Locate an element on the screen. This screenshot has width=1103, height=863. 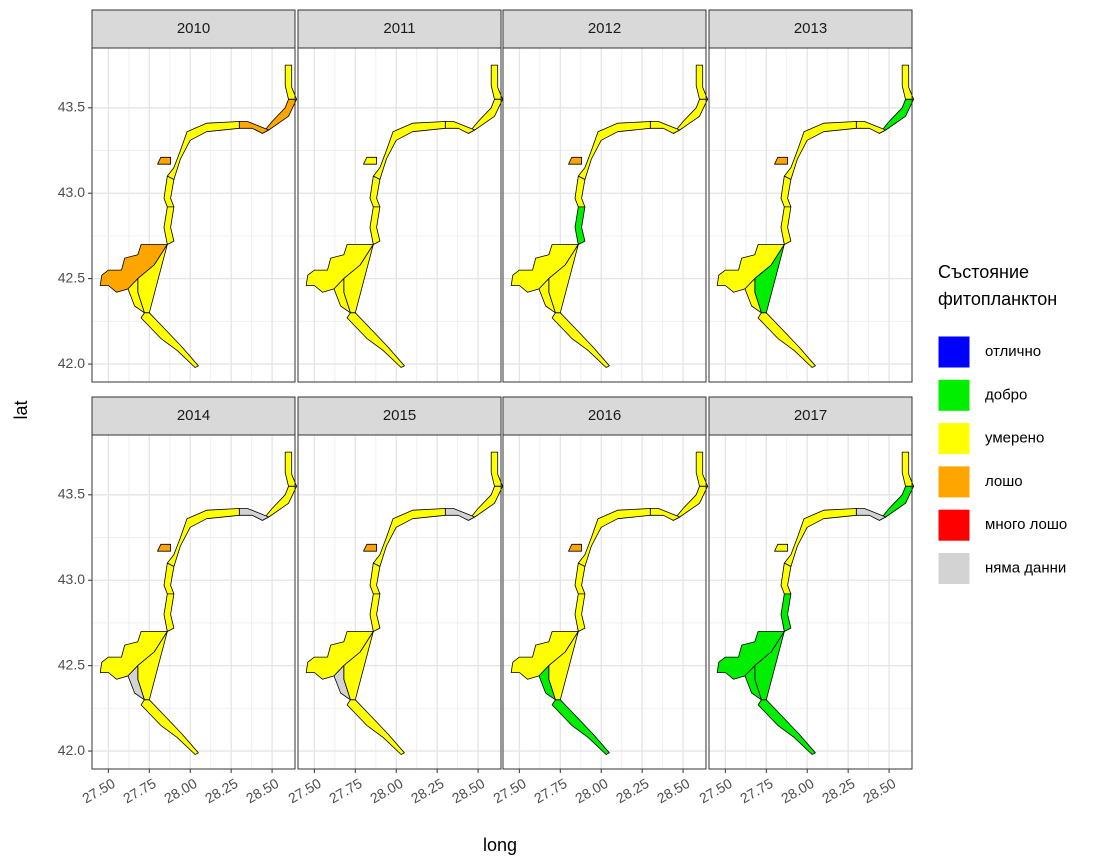
legend-label: лошо is located at coordinates (1004, 481).